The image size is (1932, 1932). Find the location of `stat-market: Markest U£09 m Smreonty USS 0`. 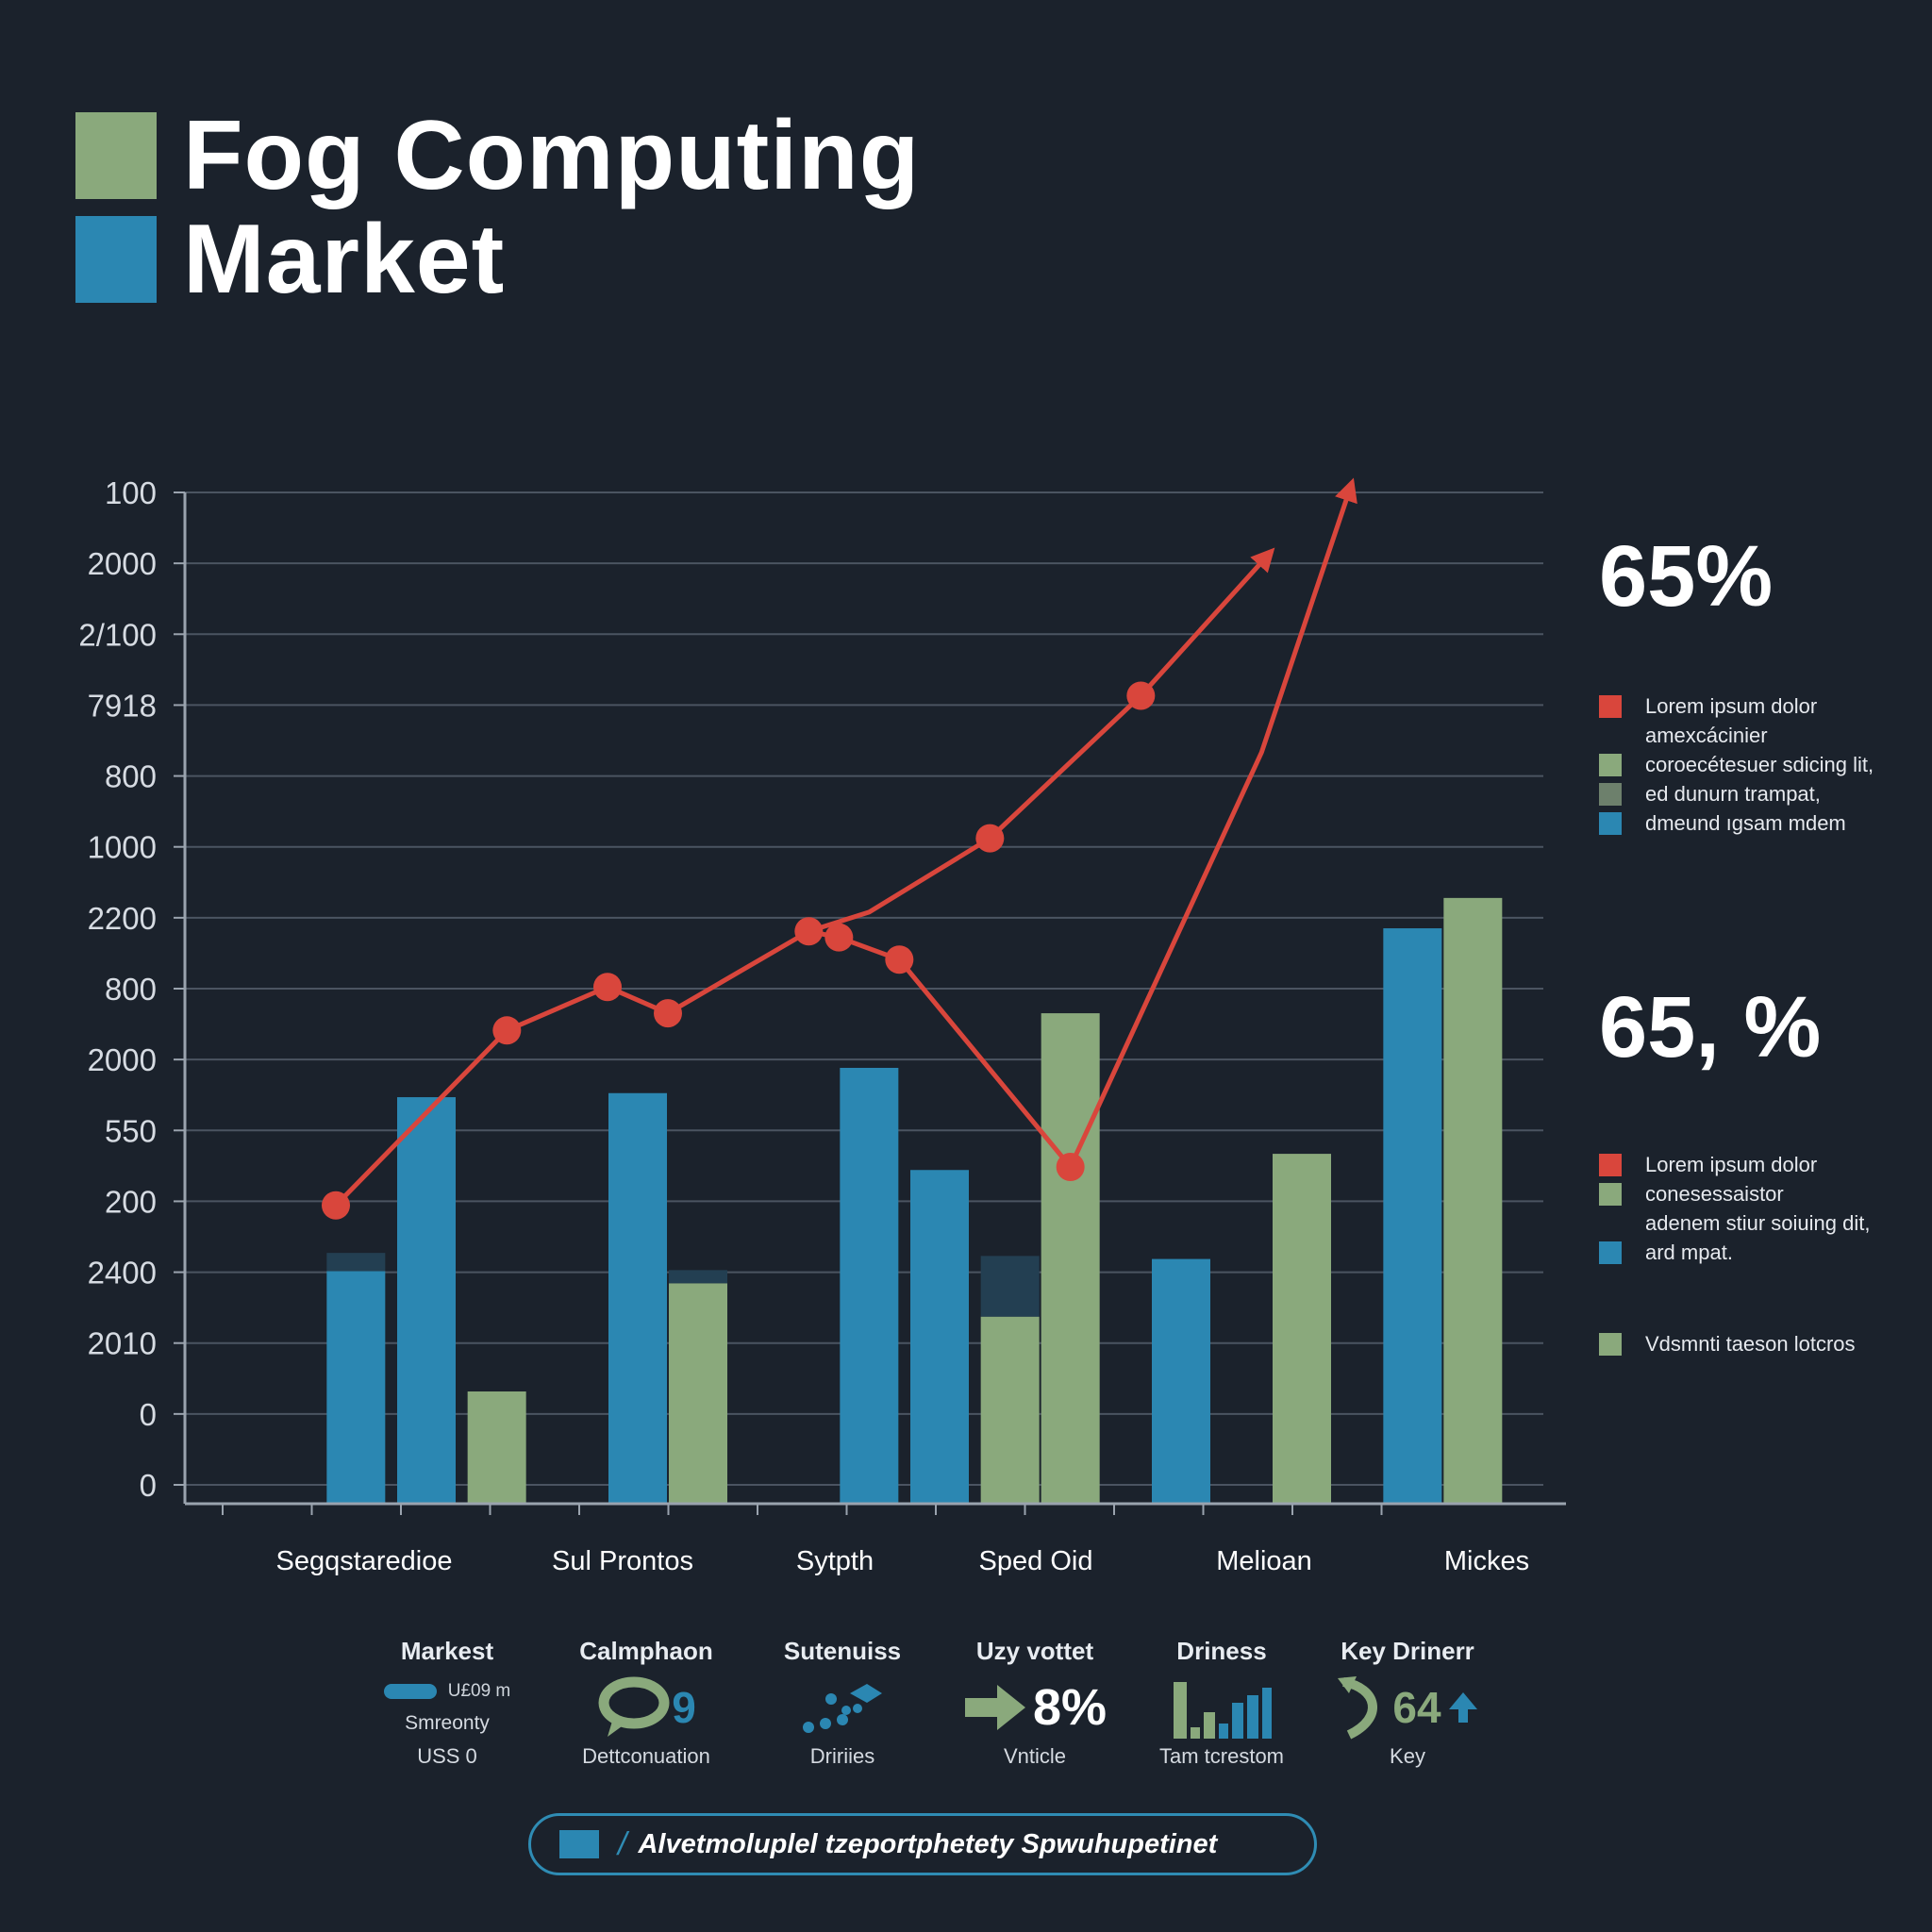

stat-market: Markest U£09 m Smreonty USS 0 is located at coordinates (447, 1703).